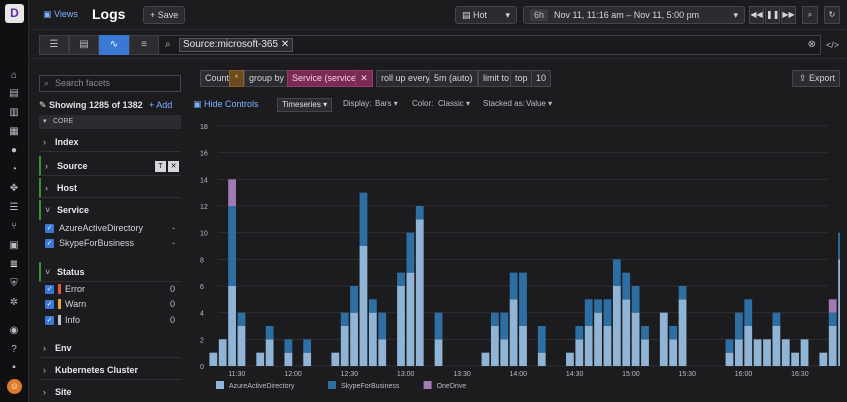  What do you see at coordinates (113, 320) in the screenshot?
I see `status-item-info: ✓ Info 0` at bounding box center [113, 320].